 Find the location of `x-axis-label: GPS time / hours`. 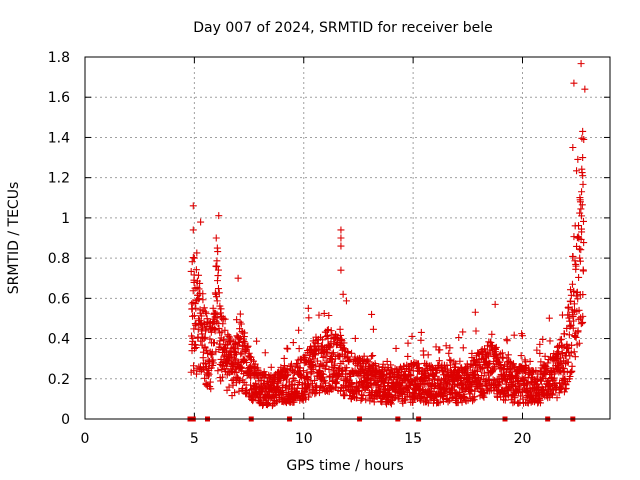

x-axis-label: GPS time / hours is located at coordinates (344, 466).